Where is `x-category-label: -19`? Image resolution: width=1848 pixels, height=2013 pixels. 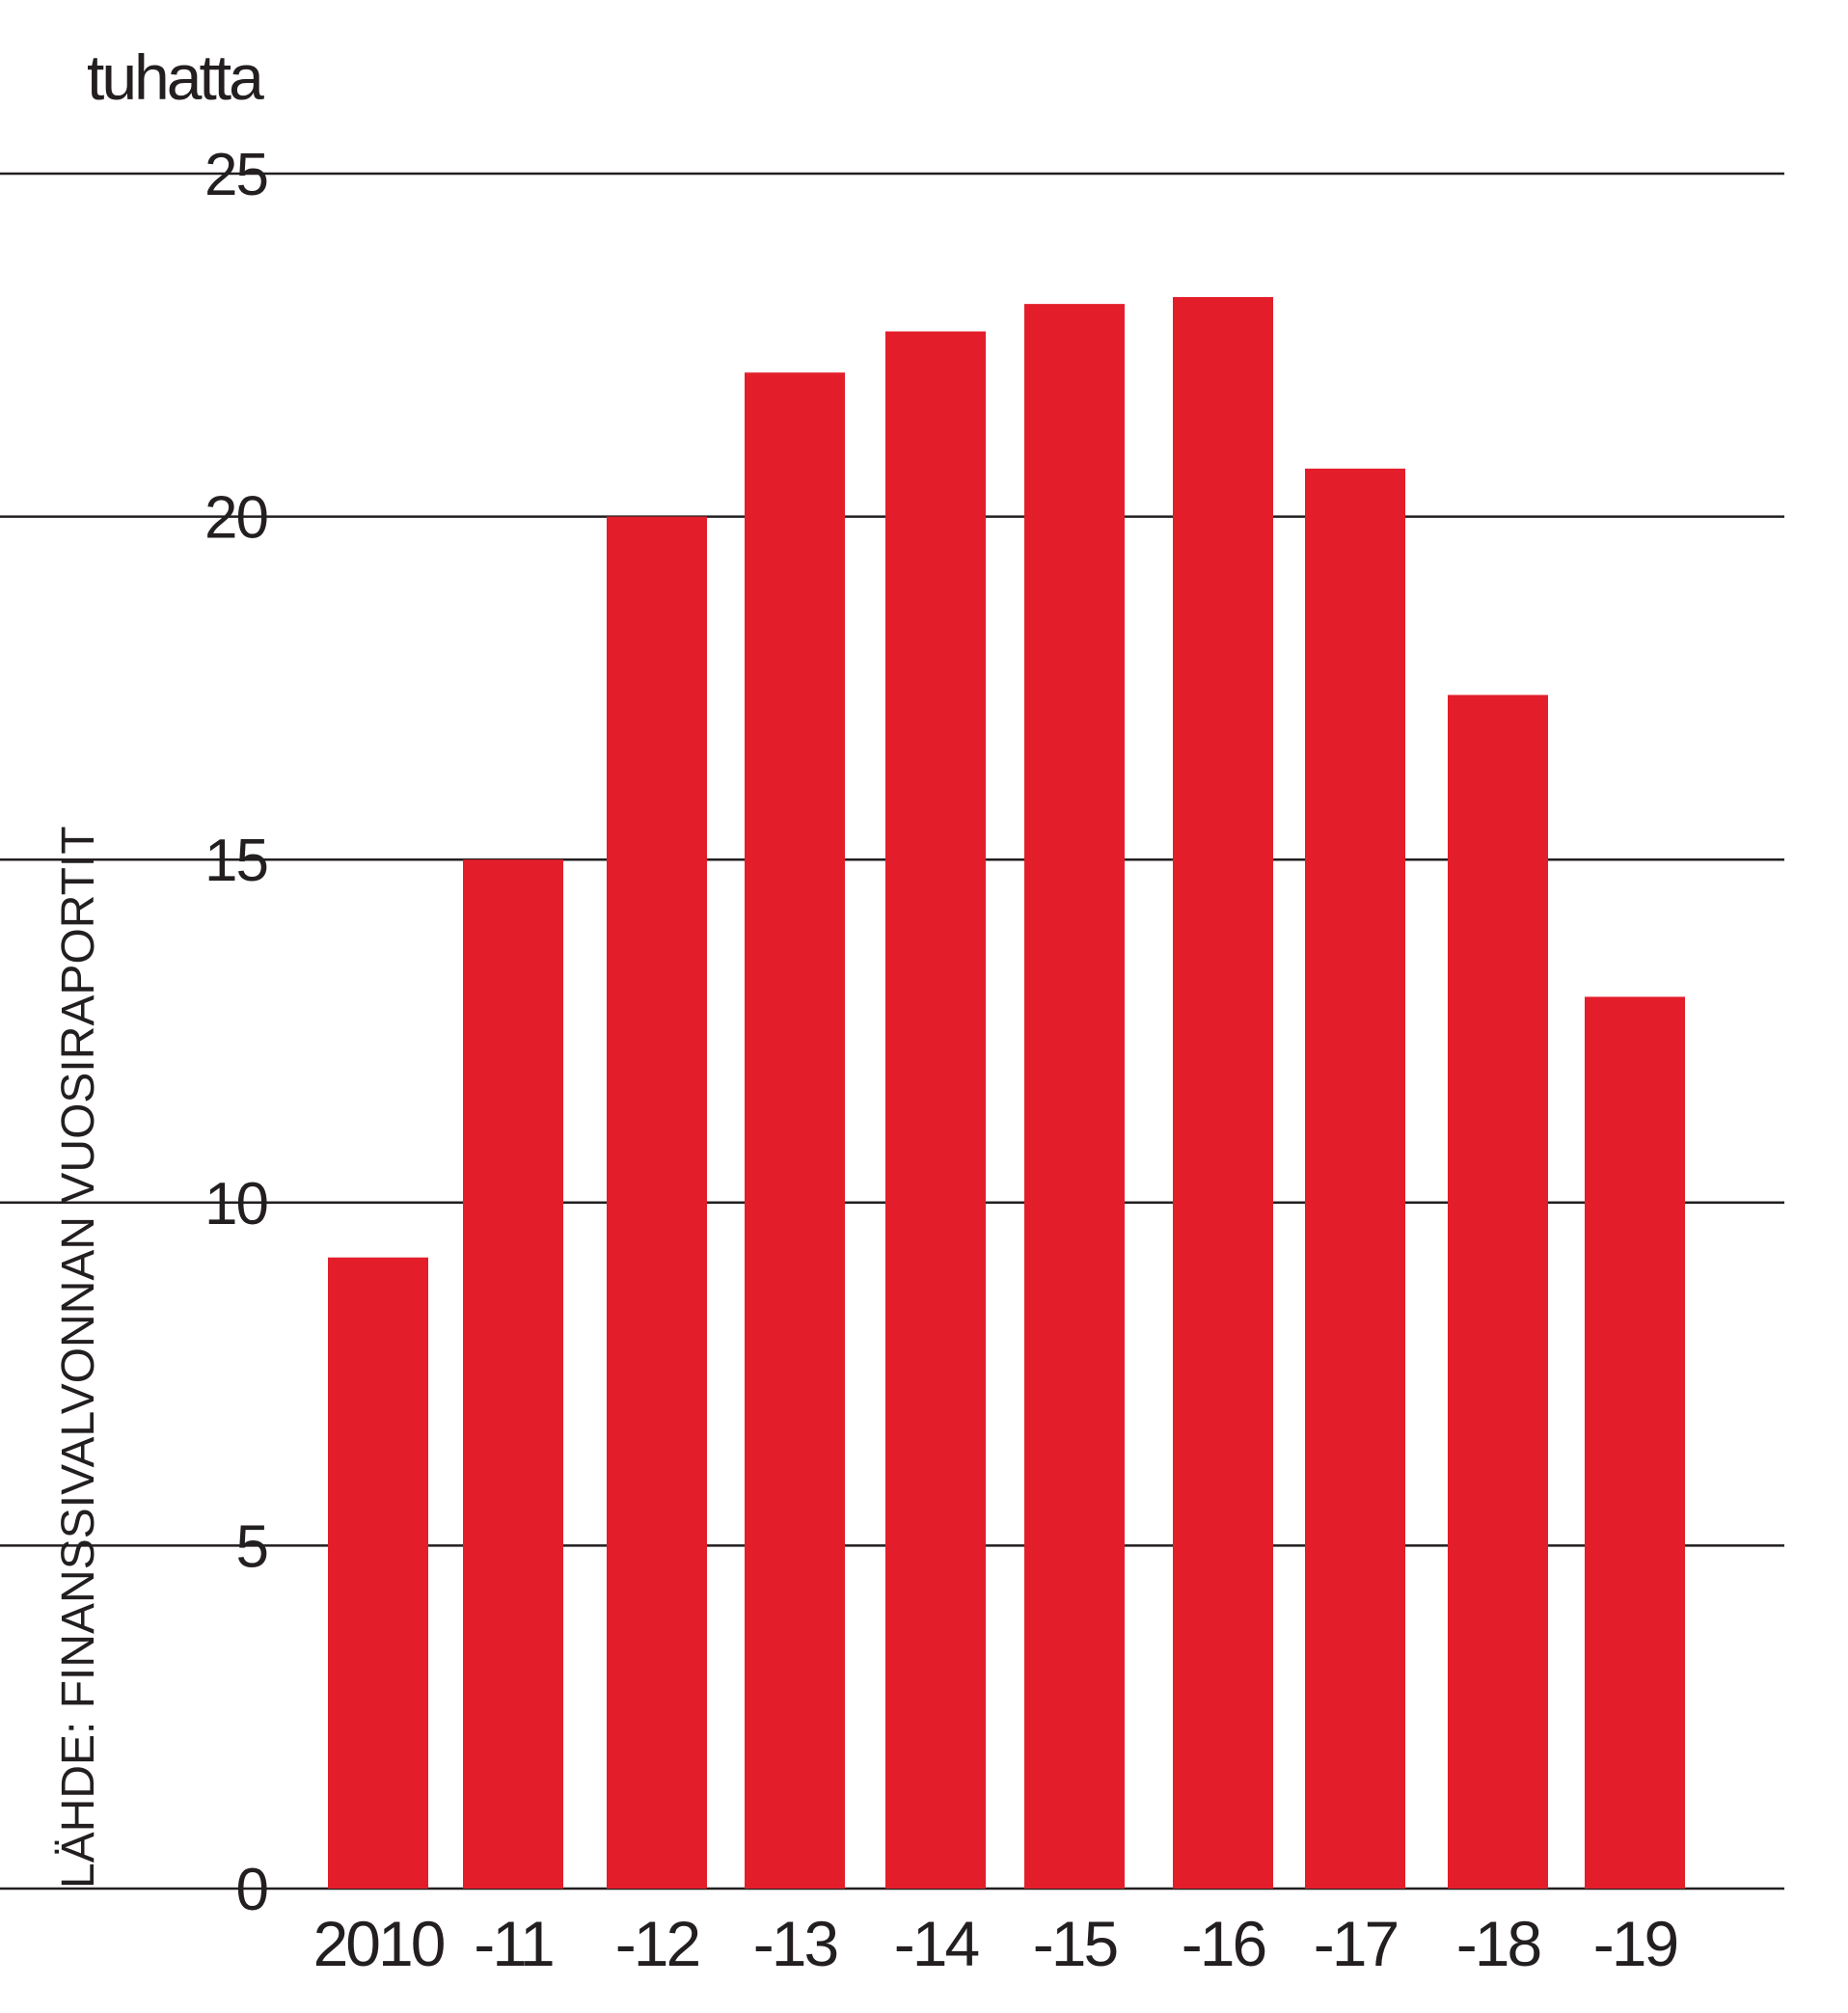
x-category-label: -19 is located at coordinates (1635, 1943).